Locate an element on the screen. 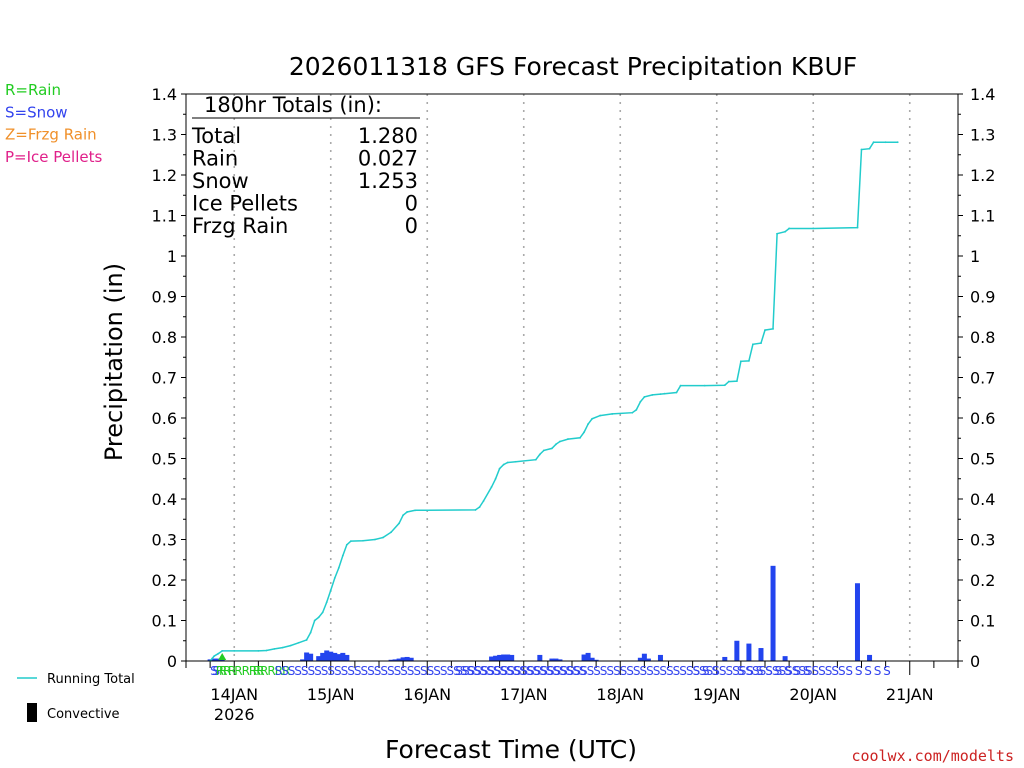 This screenshot has height=768, width=1024. precip-type-label: S is located at coordinates (213, 671).